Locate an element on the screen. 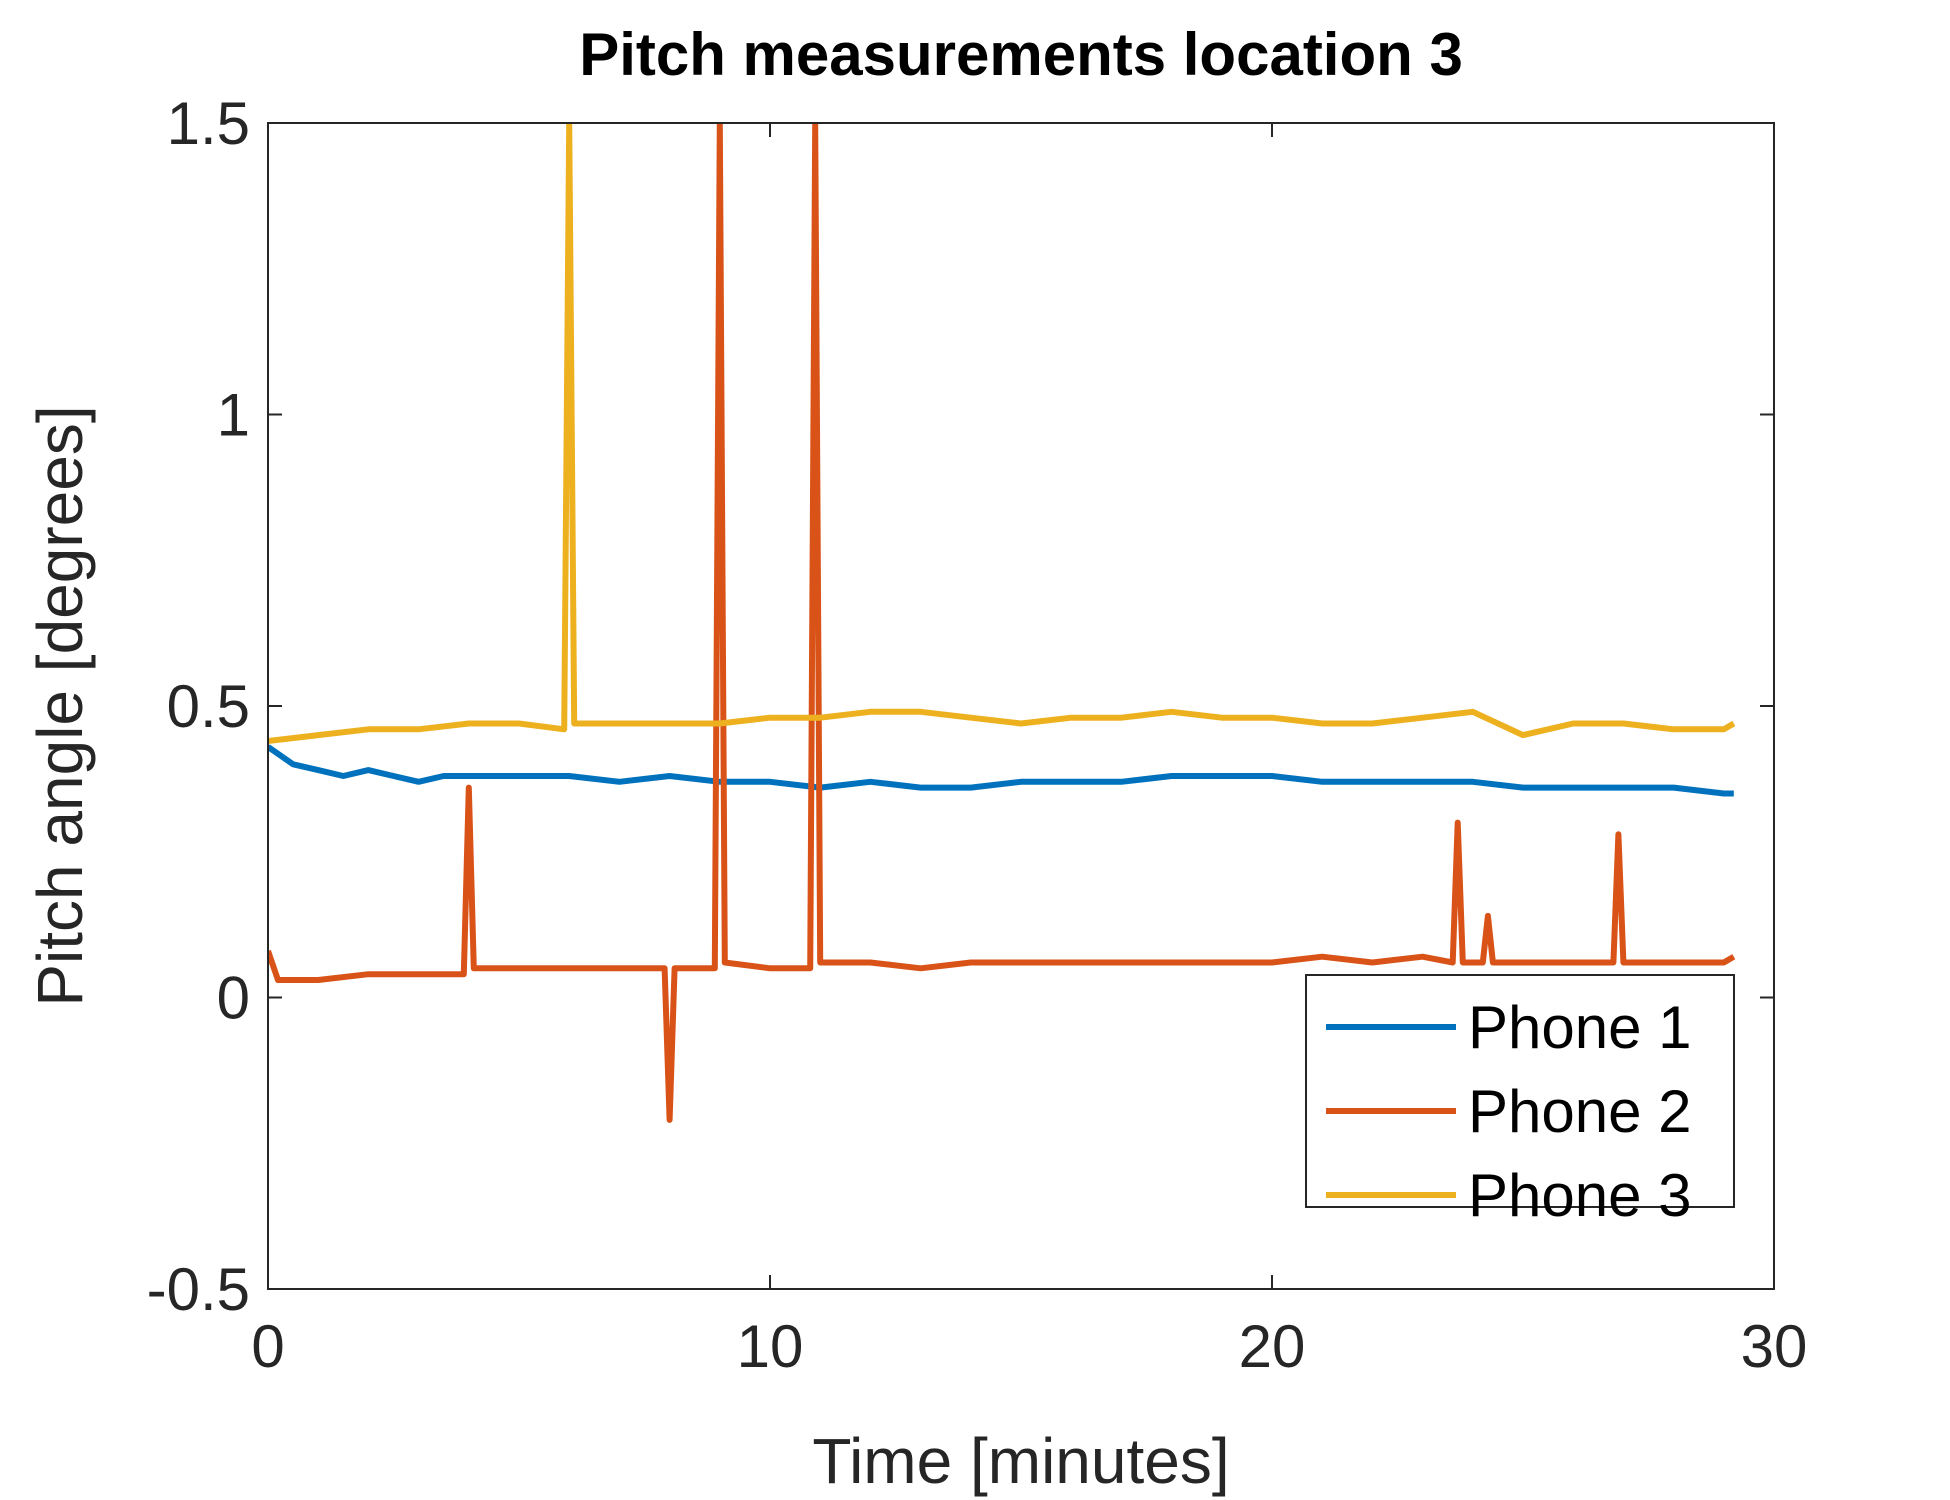 The width and height of the screenshot is (1950, 1500). x-tick-label: 10 is located at coordinates (770, 1346).